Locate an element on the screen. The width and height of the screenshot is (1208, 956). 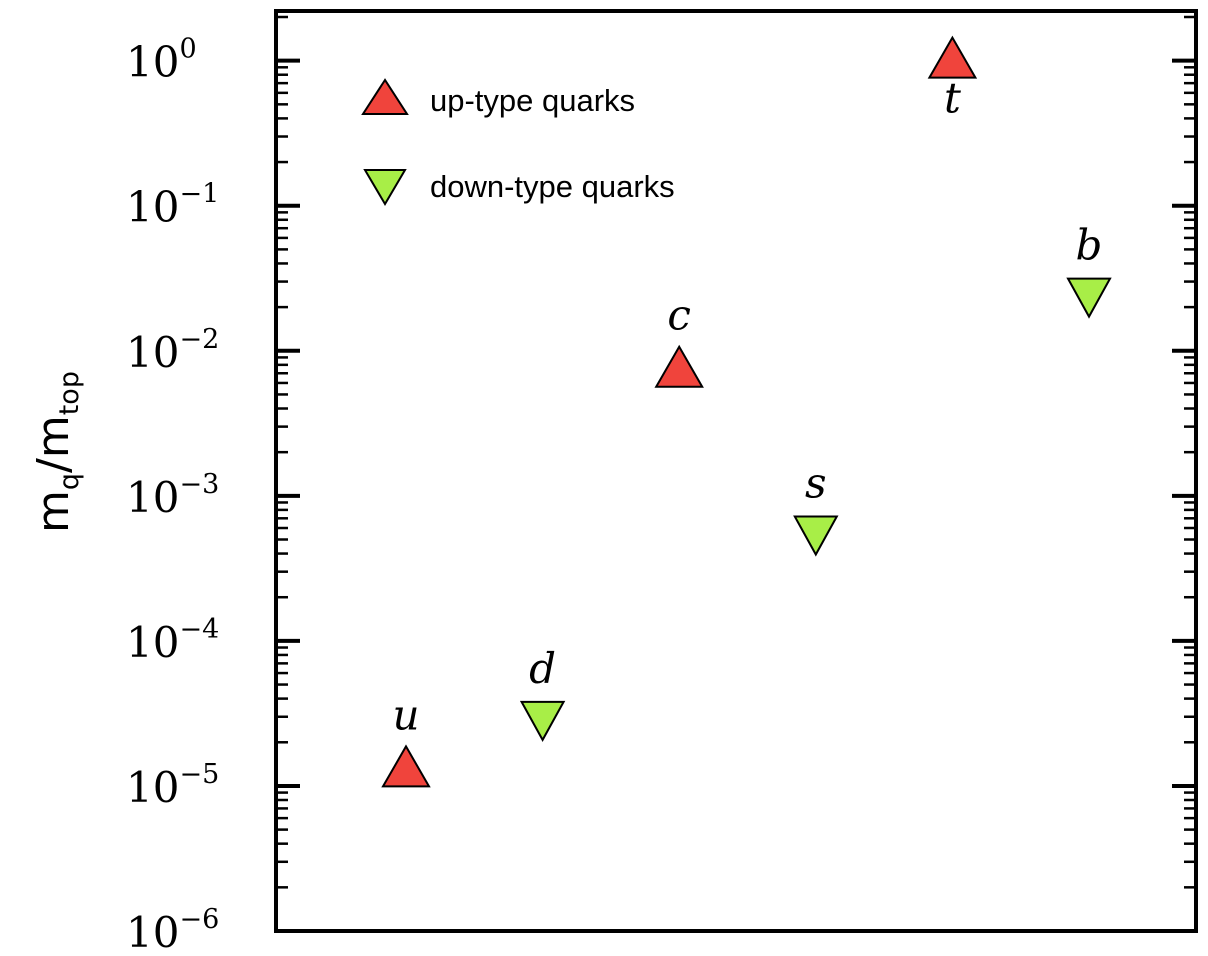
y-tick-label: 10⁻⁶ is located at coordinates (172, 930).